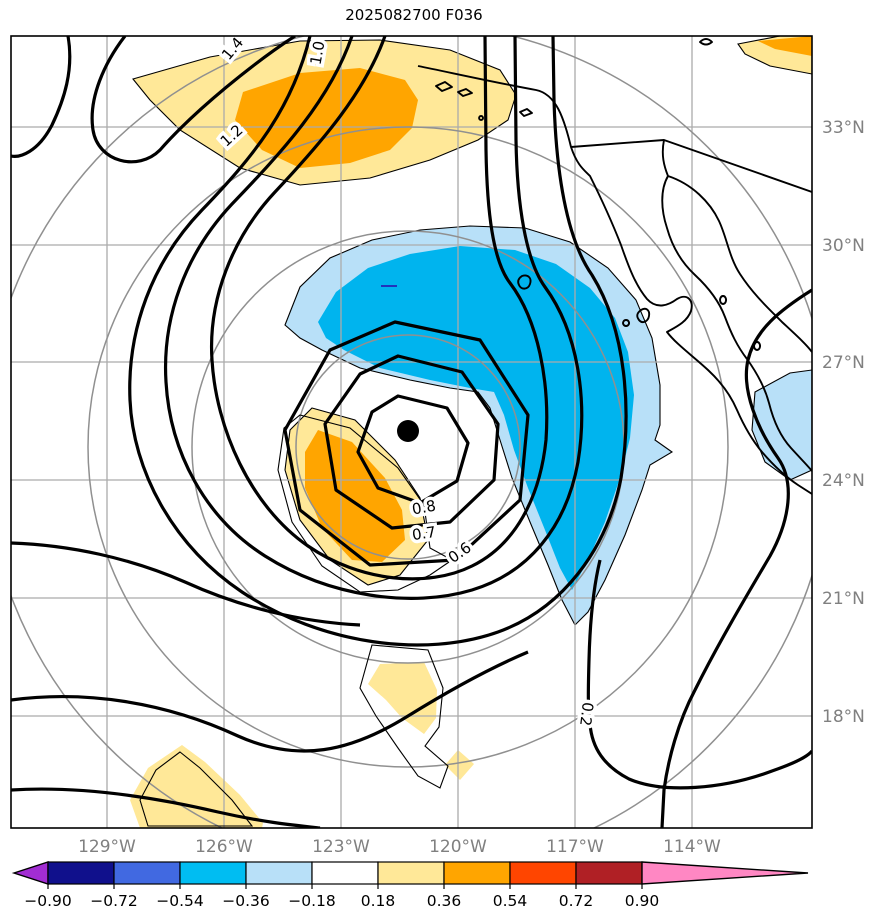  What do you see at coordinates (30, 873) in the screenshot?
I see `colorbar-left-arrow` at bounding box center [30, 873].